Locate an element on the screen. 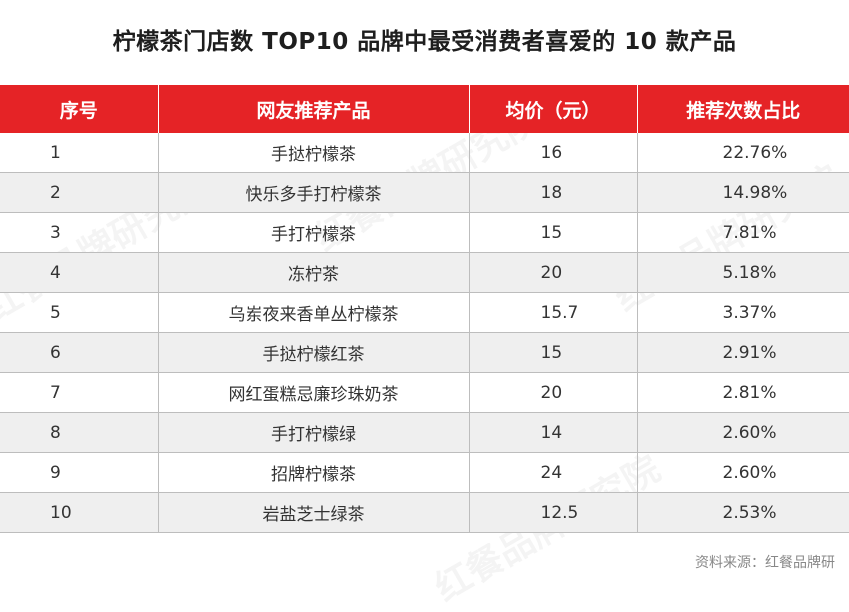  table-row: 2 快乐多手打柠檬茶 18 14.98% is located at coordinates (424, 192).